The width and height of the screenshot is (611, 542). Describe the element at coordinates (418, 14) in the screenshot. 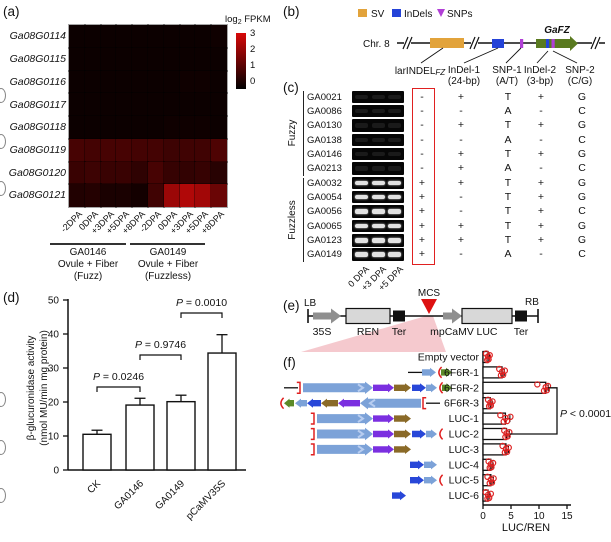

I see `indel-legend-label: InDels` at that location.